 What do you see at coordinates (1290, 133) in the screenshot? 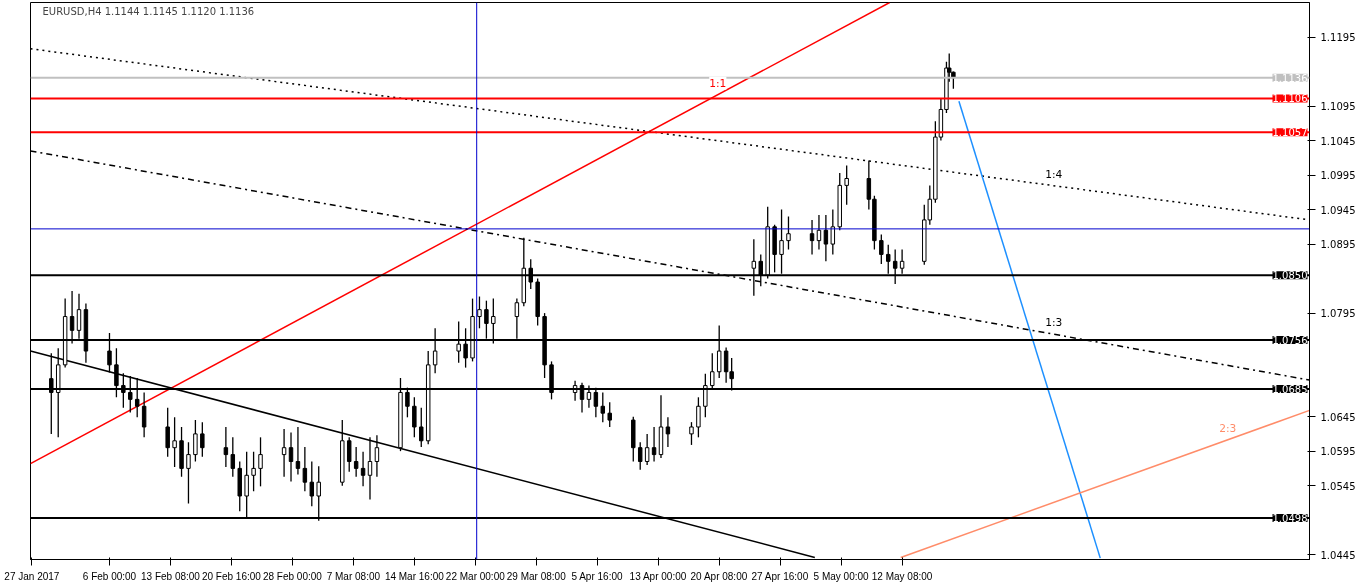
I see `ref-line-label: 1.1057` at bounding box center [1290, 133].